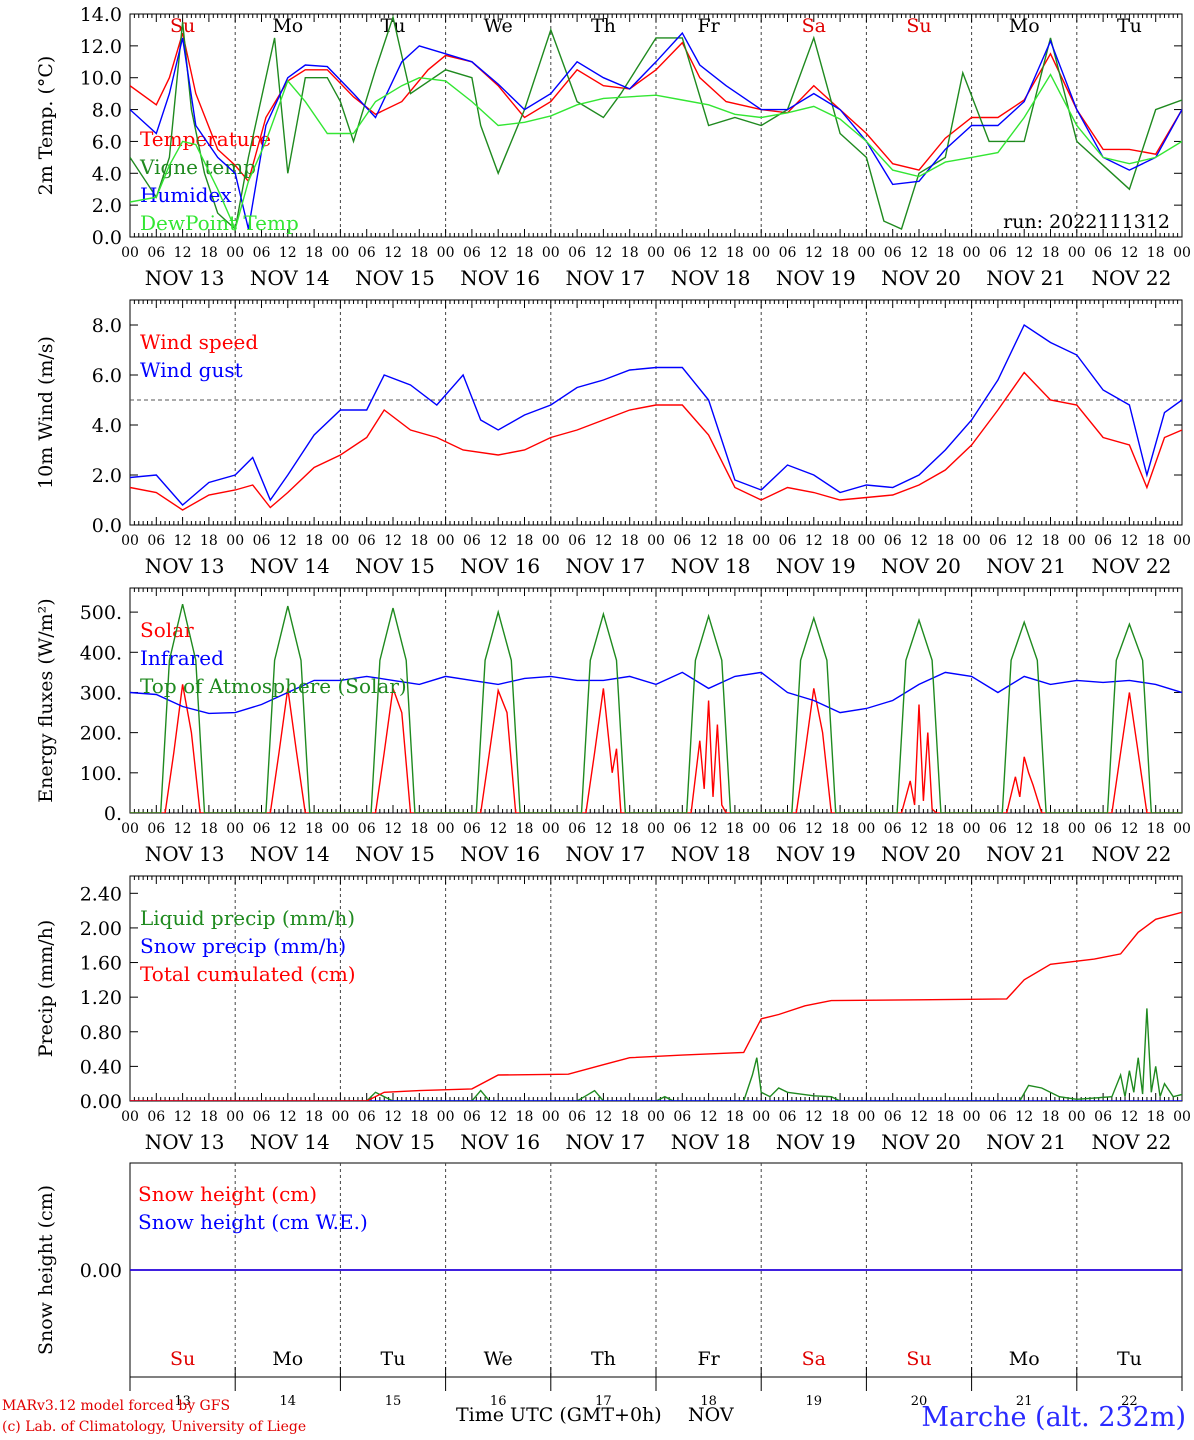  Describe the element at coordinates (393, 26) in the screenshot. I see `day-name-label: Tu` at that location.